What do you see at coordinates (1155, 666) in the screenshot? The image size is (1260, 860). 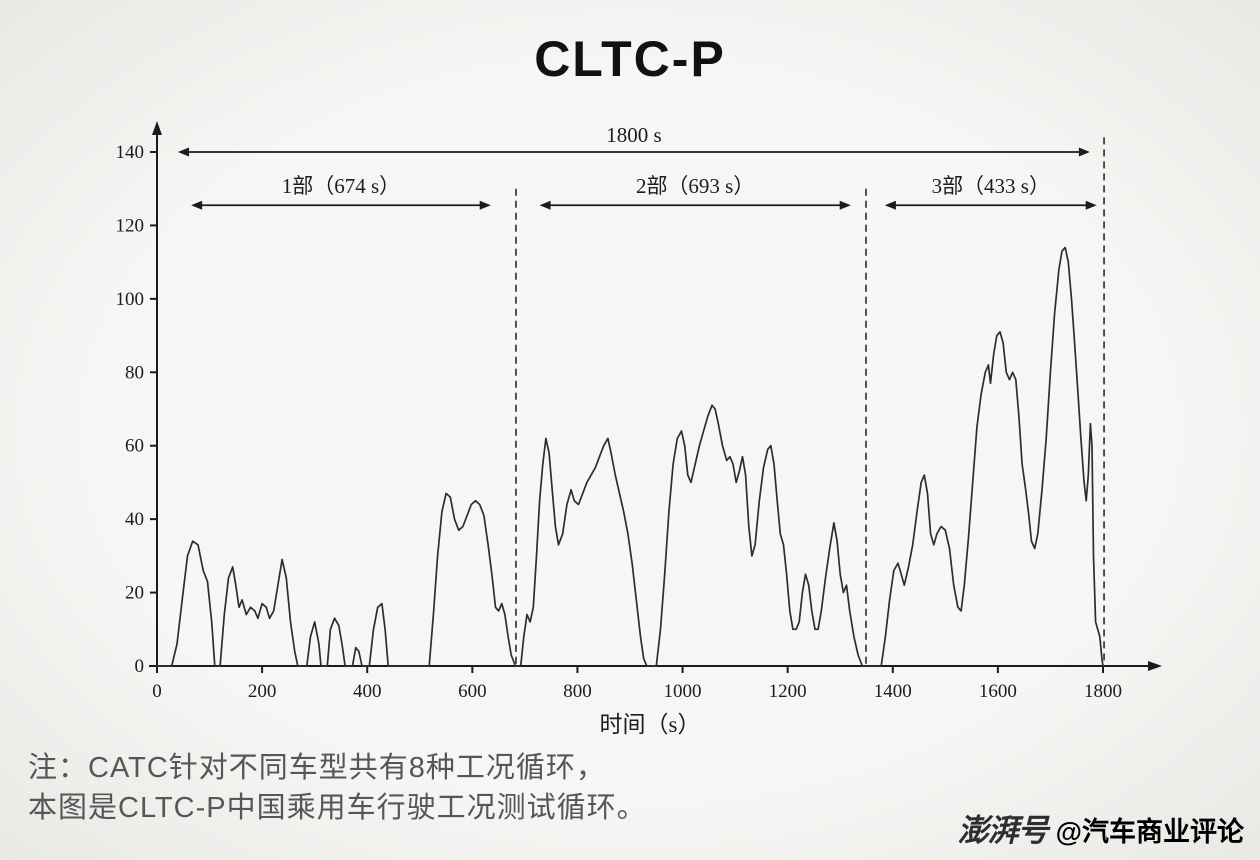 I see `x-axis-arrowhead-icon` at bounding box center [1155, 666].